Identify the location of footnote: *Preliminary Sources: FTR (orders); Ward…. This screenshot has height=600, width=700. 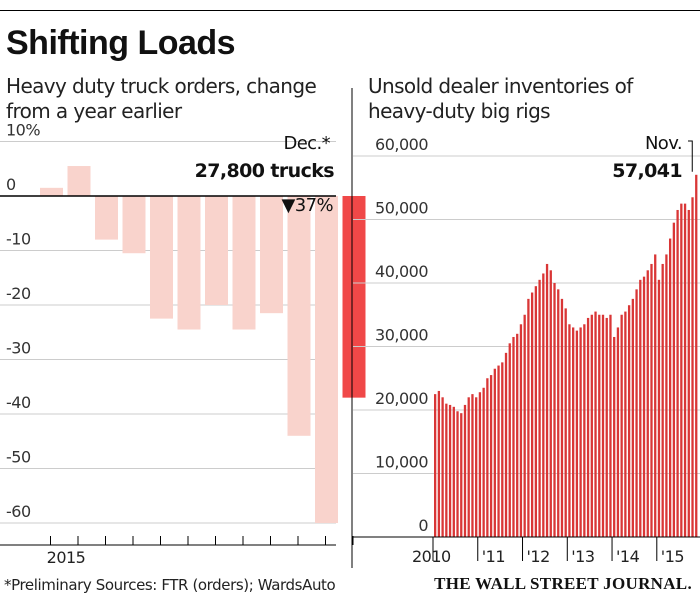
(170, 585).